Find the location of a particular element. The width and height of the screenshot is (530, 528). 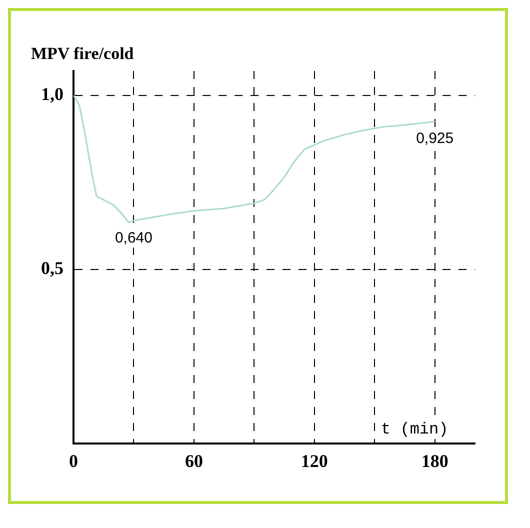

y-axis-title: MPV fire/cold is located at coordinates (82, 53).